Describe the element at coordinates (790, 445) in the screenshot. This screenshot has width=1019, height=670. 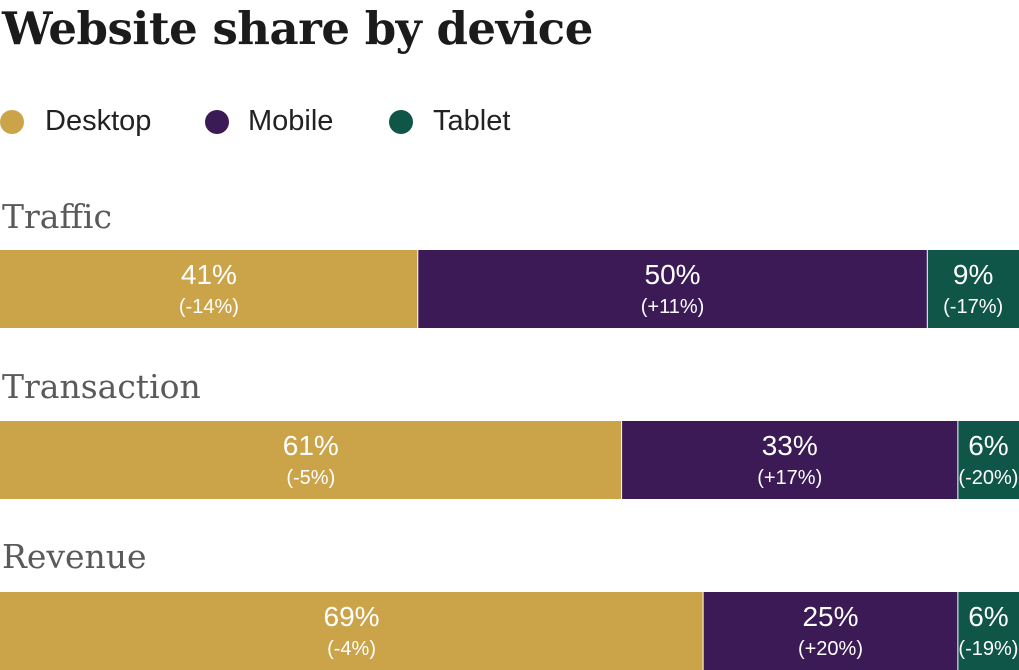
I see `value-label-transaction-mobile: 33%` at that location.